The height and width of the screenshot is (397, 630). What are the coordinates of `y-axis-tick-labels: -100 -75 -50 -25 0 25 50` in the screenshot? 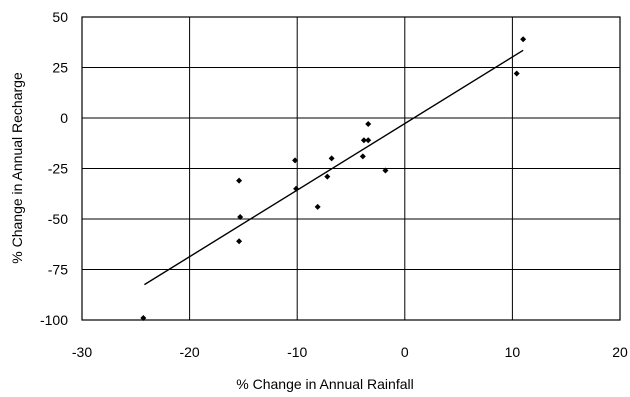 It's located at (54, 168).